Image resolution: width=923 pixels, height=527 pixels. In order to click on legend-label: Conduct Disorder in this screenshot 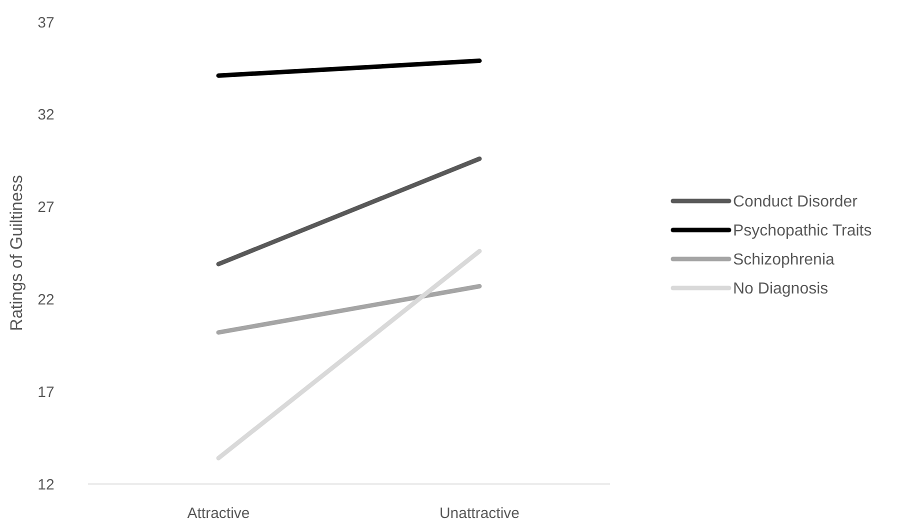, I will do `click(795, 202)`.